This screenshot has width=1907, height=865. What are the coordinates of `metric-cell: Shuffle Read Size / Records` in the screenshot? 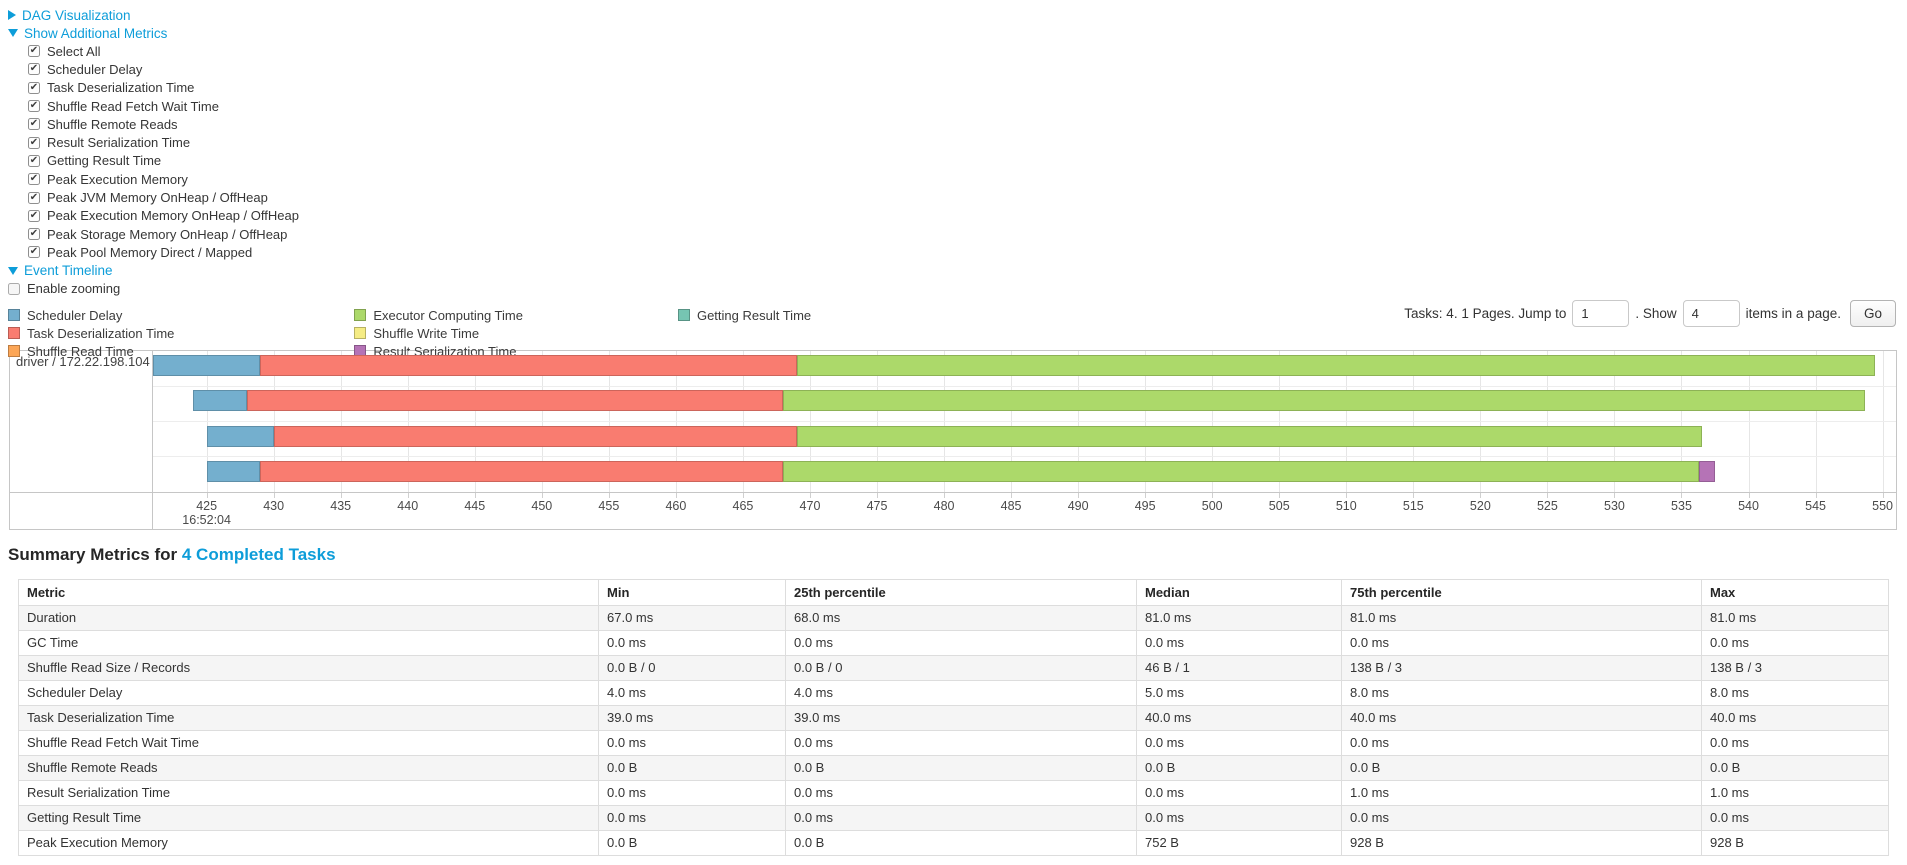 It's located at (308, 667).